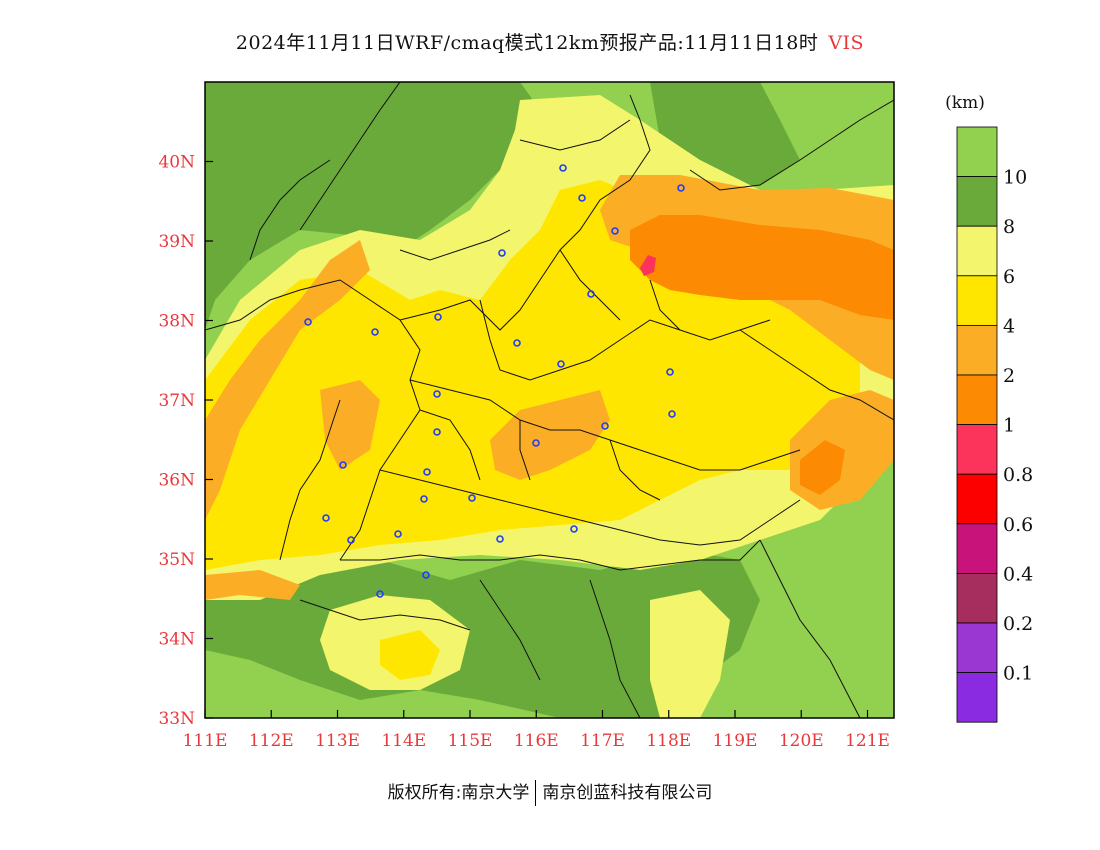  What do you see at coordinates (965, 103) in the screenshot?
I see `legend-unit: (km)` at bounding box center [965, 103].